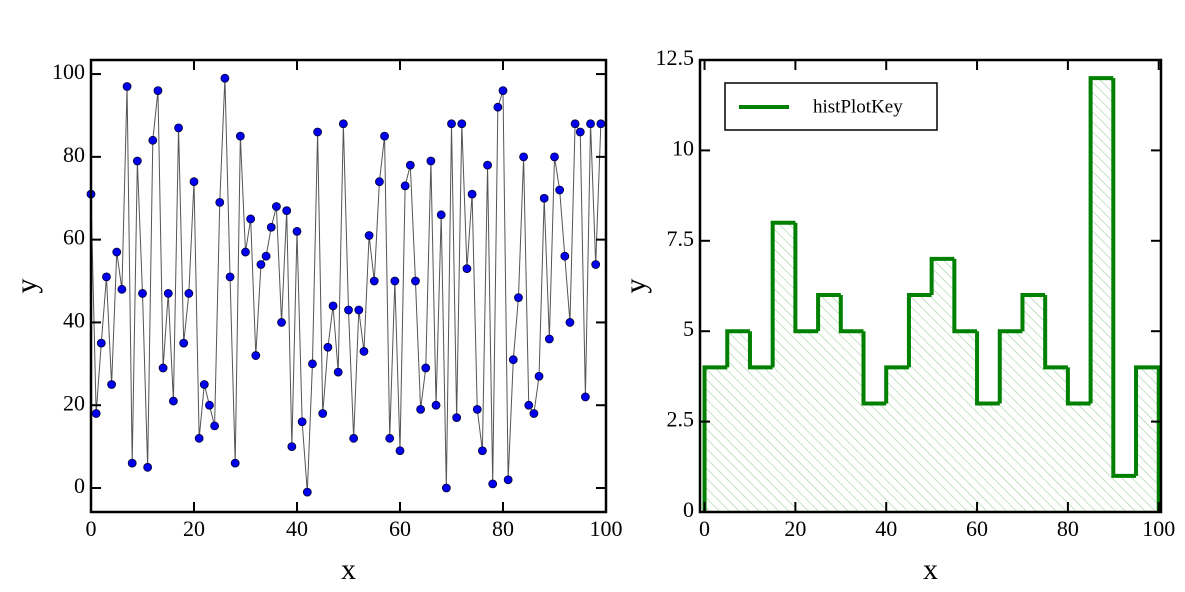 The image size is (1185, 592). What do you see at coordinates (688, 509) in the screenshot?
I see `y-tick-label: 0` at bounding box center [688, 509].